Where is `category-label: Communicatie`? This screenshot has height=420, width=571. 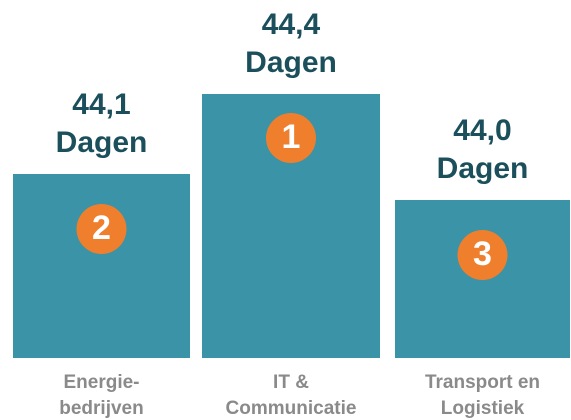
category-label: Communicatie is located at coordinates (291, 408).